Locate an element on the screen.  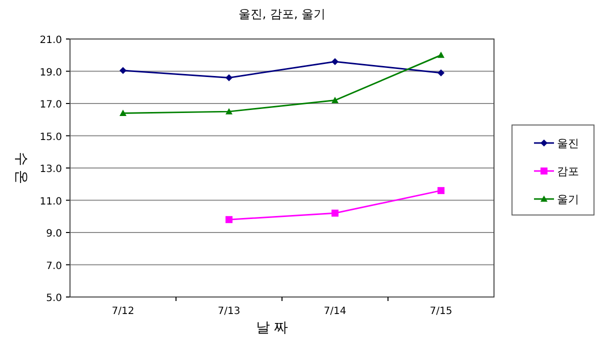
chart-title: 울진, 감포, 울기 is located at coordinates (282, 14).